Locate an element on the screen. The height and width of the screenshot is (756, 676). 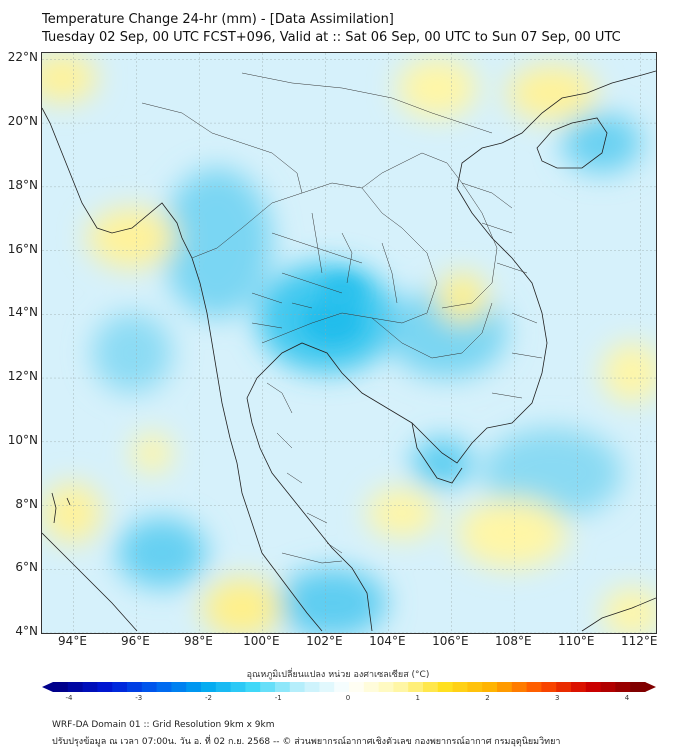
cool-anomaly-hainan is located at coordinates (602, 143).